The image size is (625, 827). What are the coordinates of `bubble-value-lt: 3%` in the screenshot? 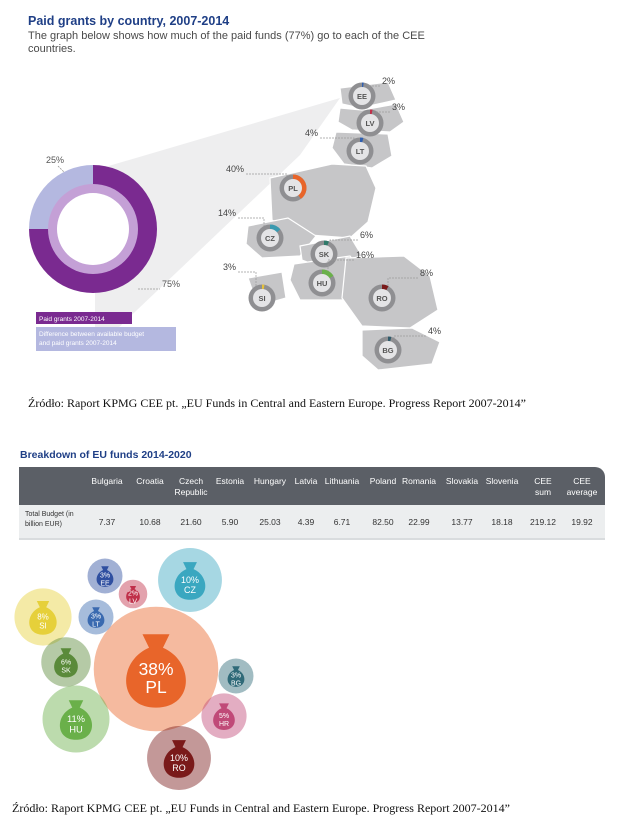 It's located at (96, 617).